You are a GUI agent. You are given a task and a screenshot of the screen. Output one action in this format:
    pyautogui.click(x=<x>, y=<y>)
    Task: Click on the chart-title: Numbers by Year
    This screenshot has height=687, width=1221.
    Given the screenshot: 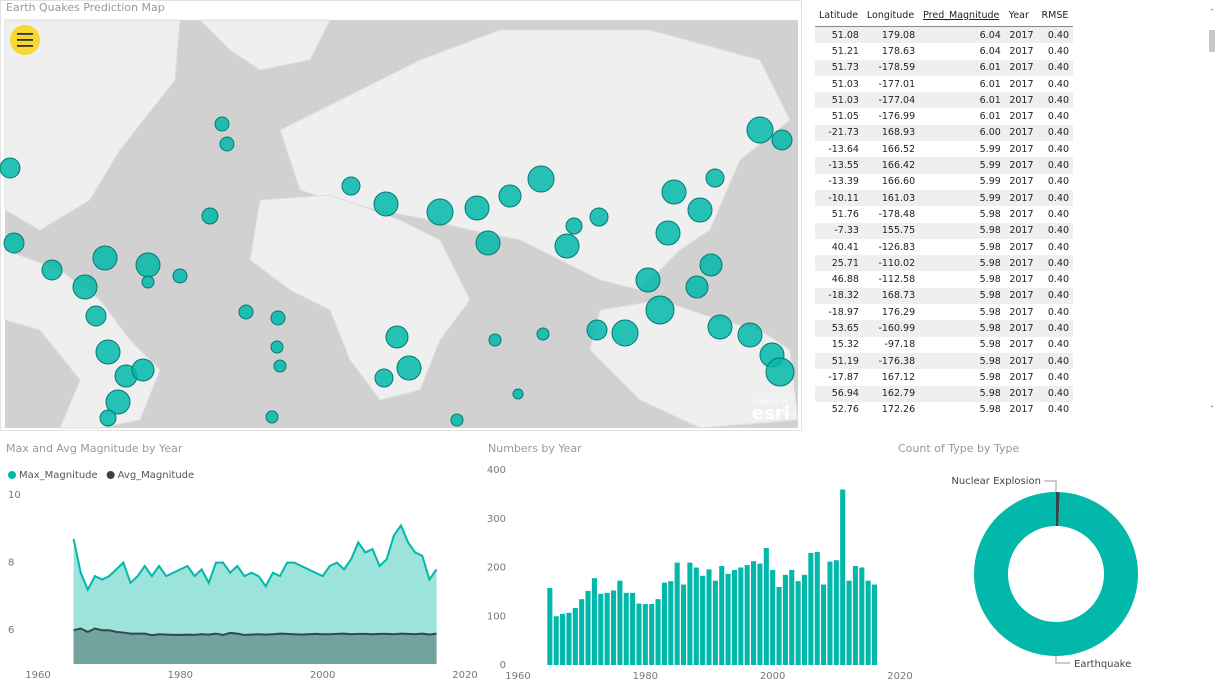 What is the action you would take?
    pyautogui.click(x=535, y=448)
    